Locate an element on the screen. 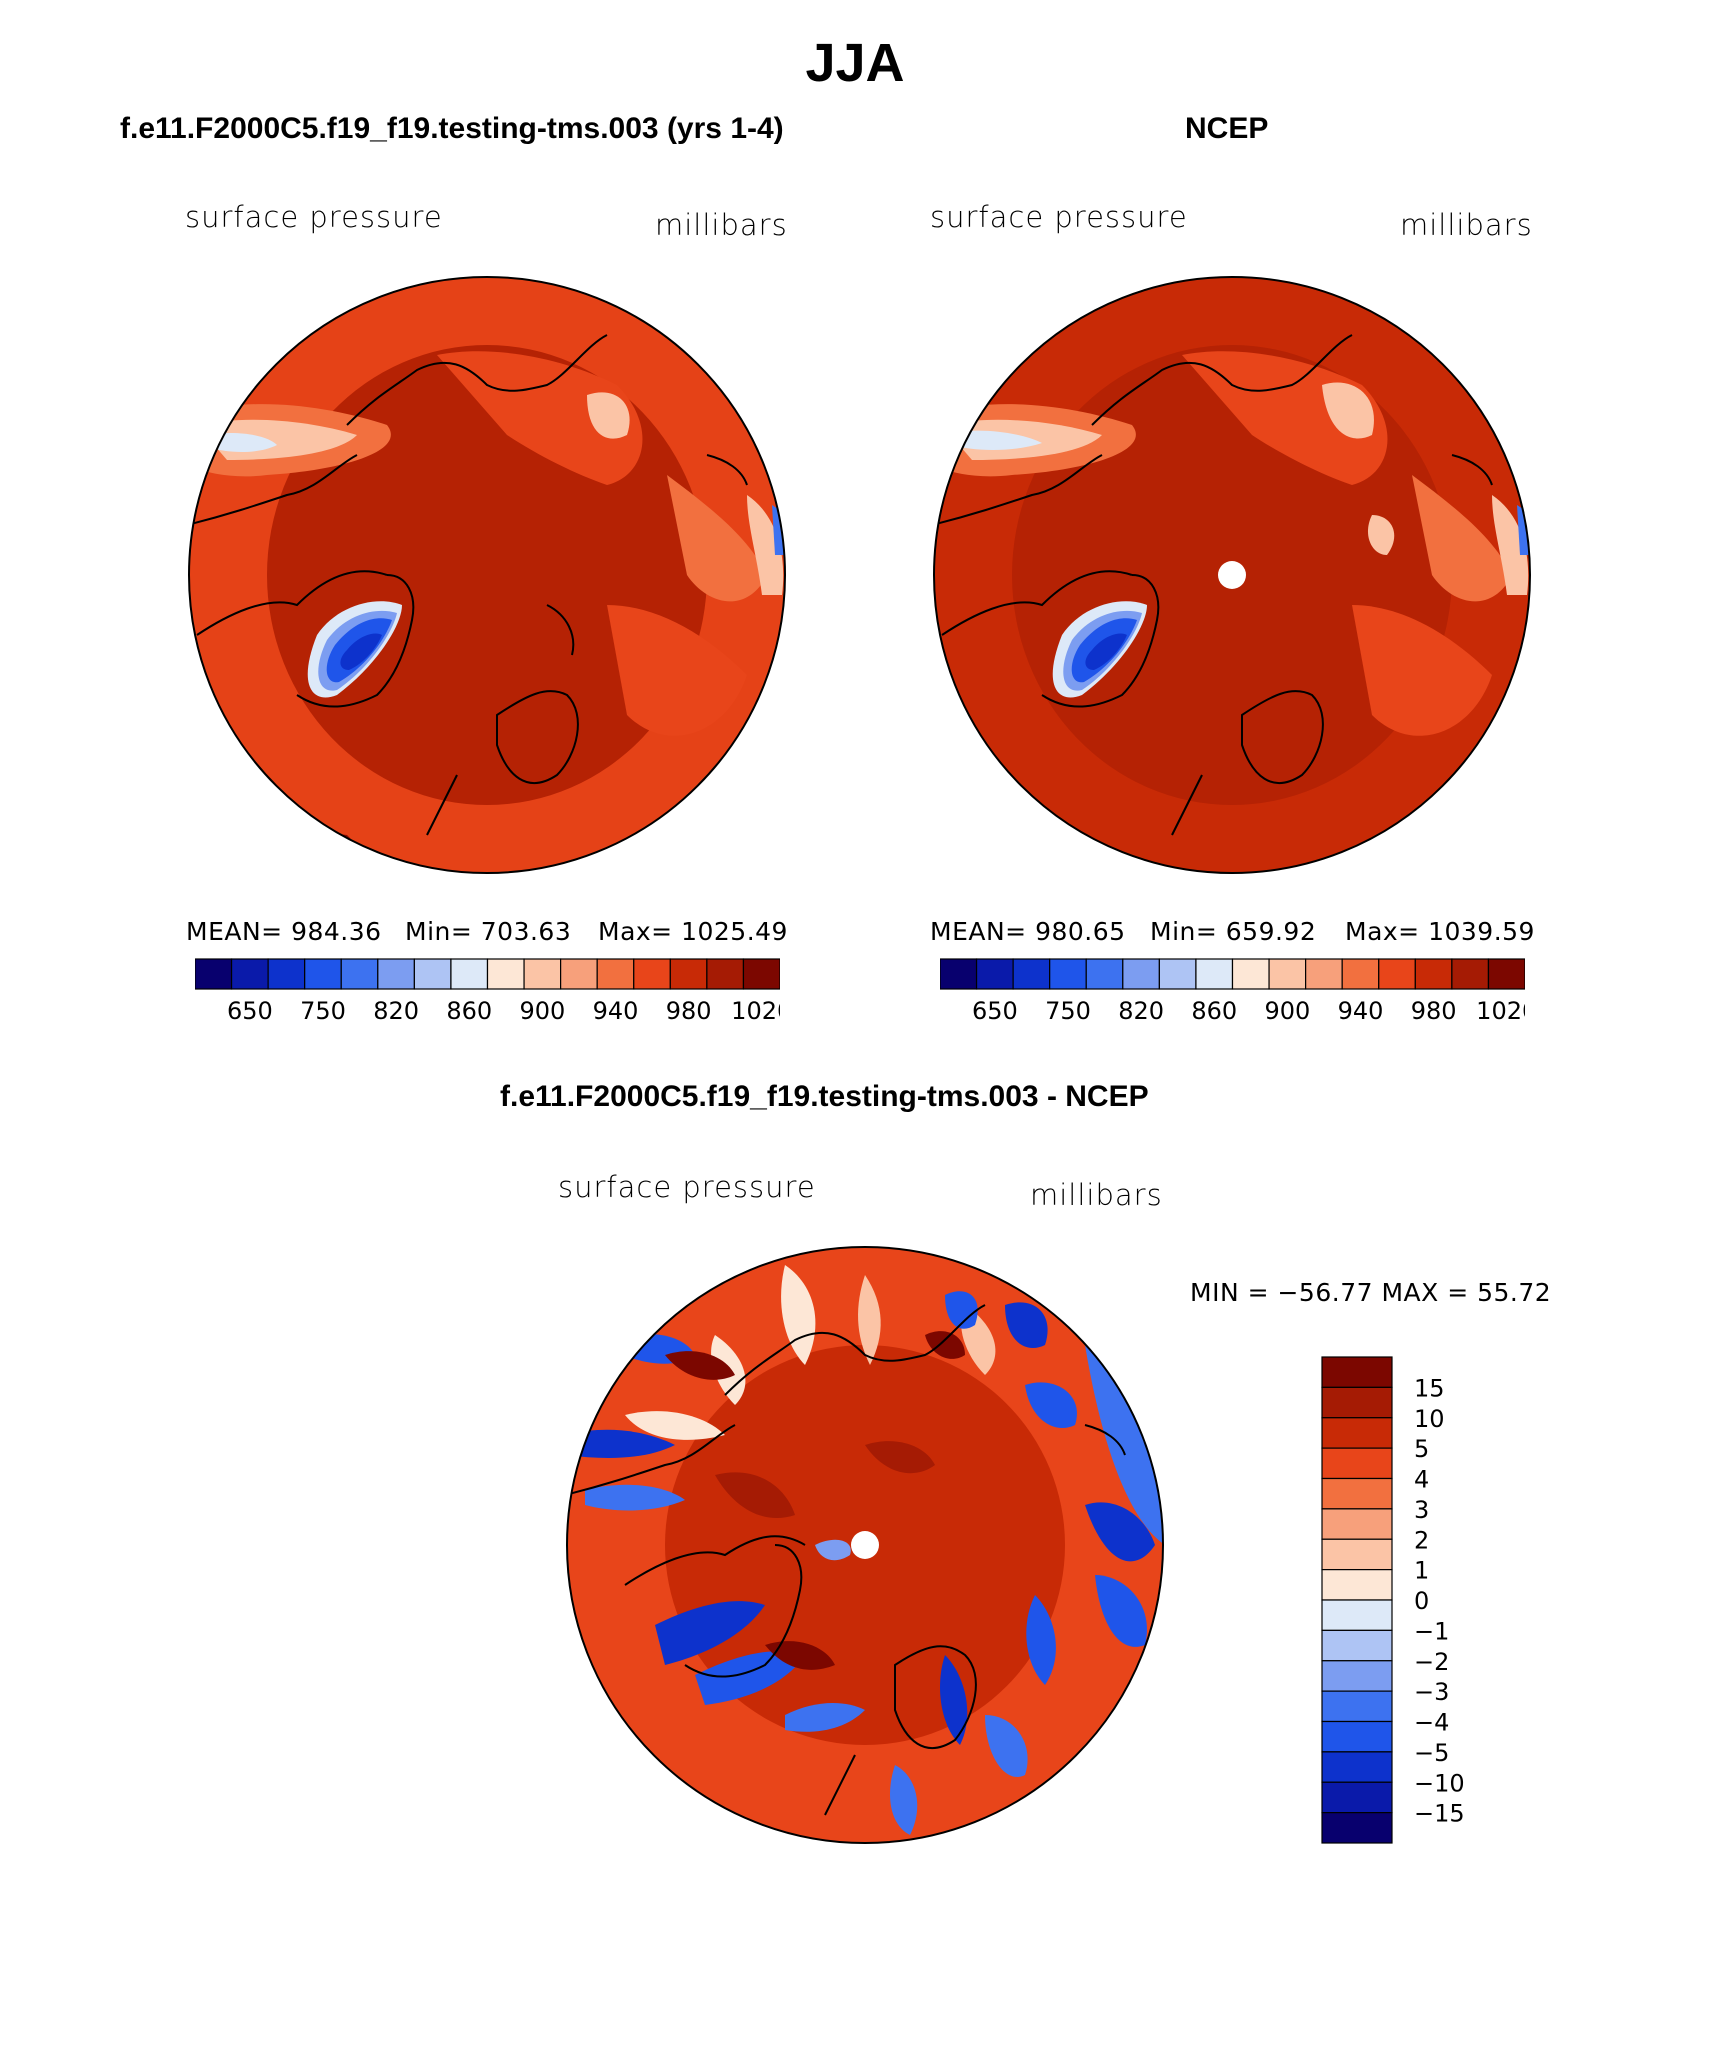 Image resolution: width=1710 pixels, height=2061 pixels. diff-colorbar-tick-label: −3 is located at coordinates (1431, 1692).